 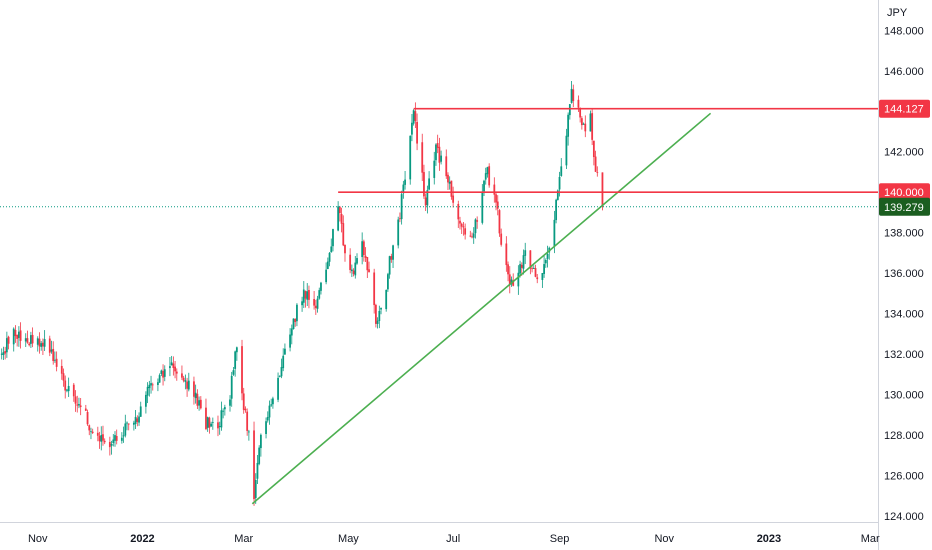 I want to click on resistance-price-tag-1: 144.127, so click(x=904, y=110).